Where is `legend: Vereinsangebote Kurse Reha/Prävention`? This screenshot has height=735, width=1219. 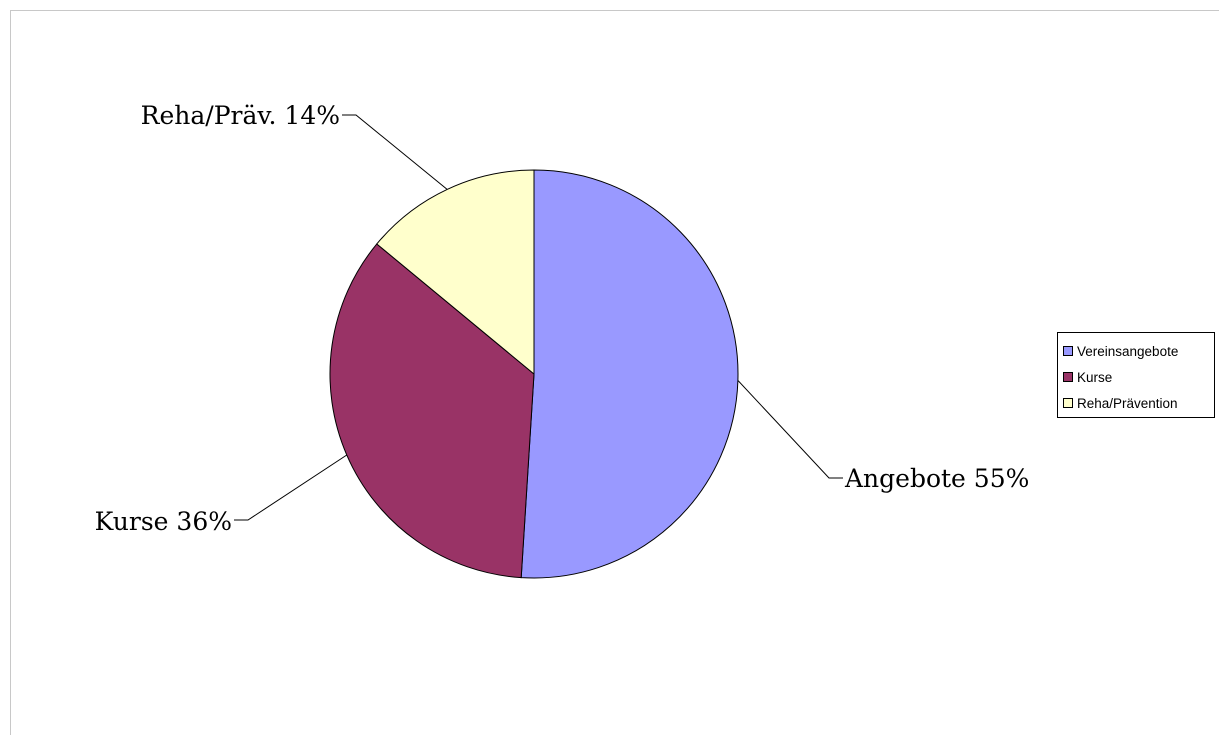 legend: Vereinsangebote Kurse Reha/Prävention is located at coordinates (1136, 375).